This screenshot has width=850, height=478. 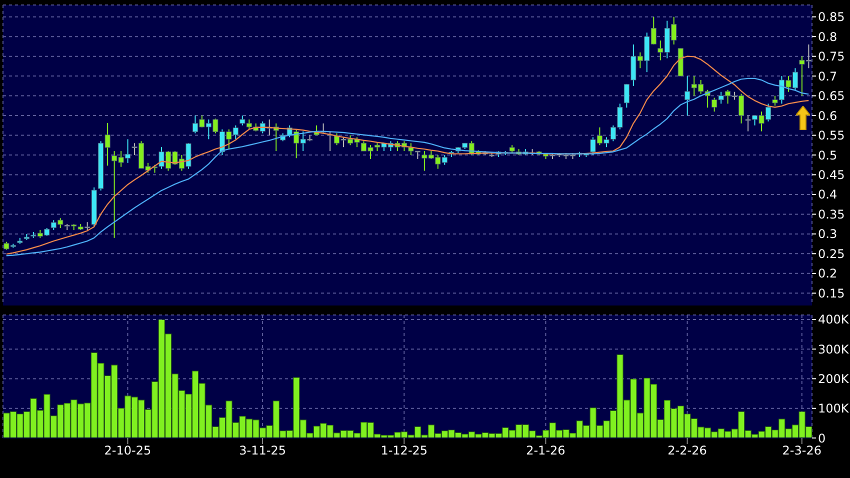 I want to click on y-tick-label: 0, so click(x=822, y=438).